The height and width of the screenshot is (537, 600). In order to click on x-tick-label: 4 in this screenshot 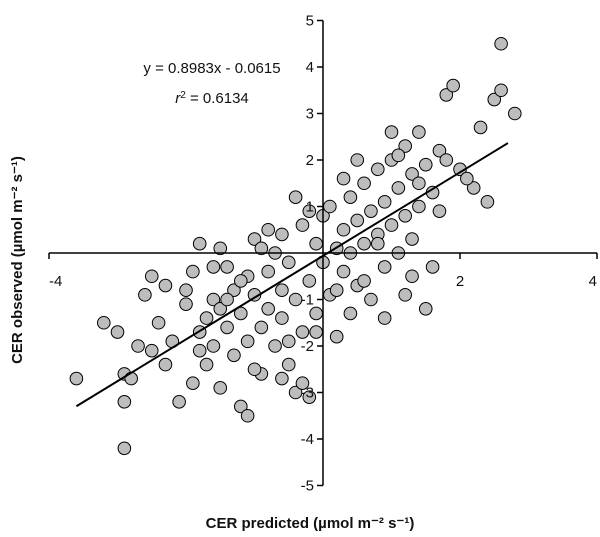, I will do `click(593, 281)`.